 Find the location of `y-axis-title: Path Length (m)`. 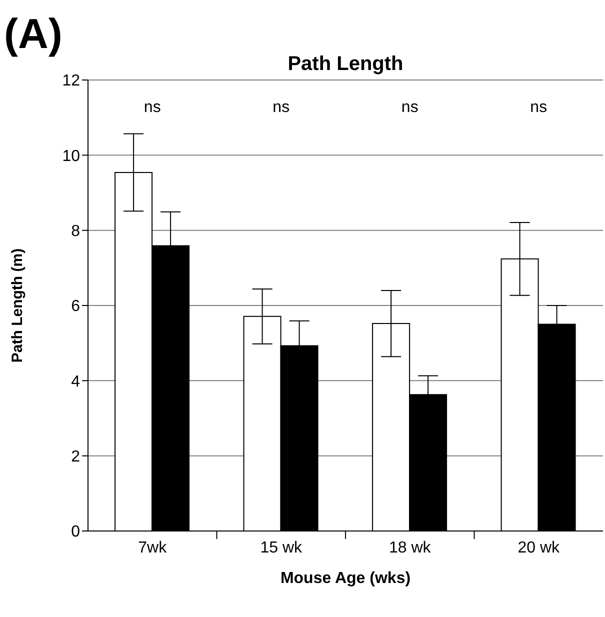

y-axis-title: Path Length (m) is located at coordinates (17, 305).